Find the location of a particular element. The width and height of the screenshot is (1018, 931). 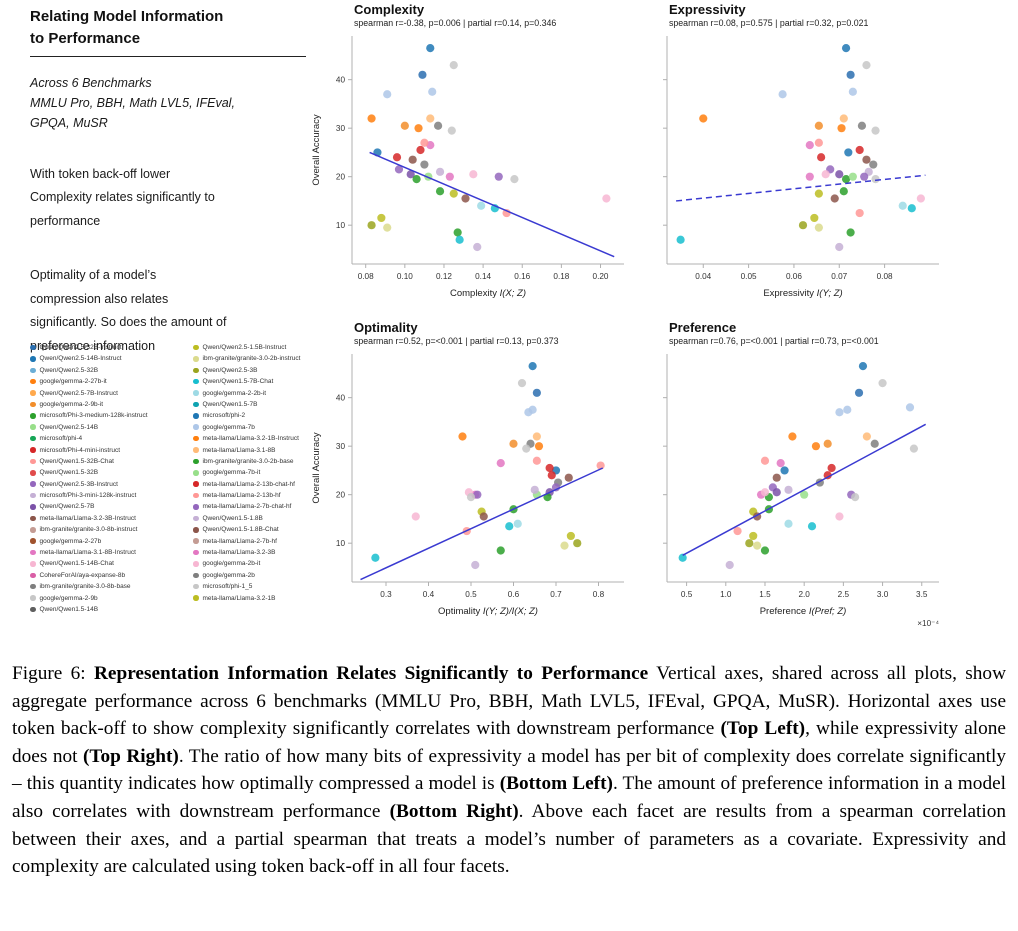

legend-label: google/gemma-2b is located at coordinates (228, 575).